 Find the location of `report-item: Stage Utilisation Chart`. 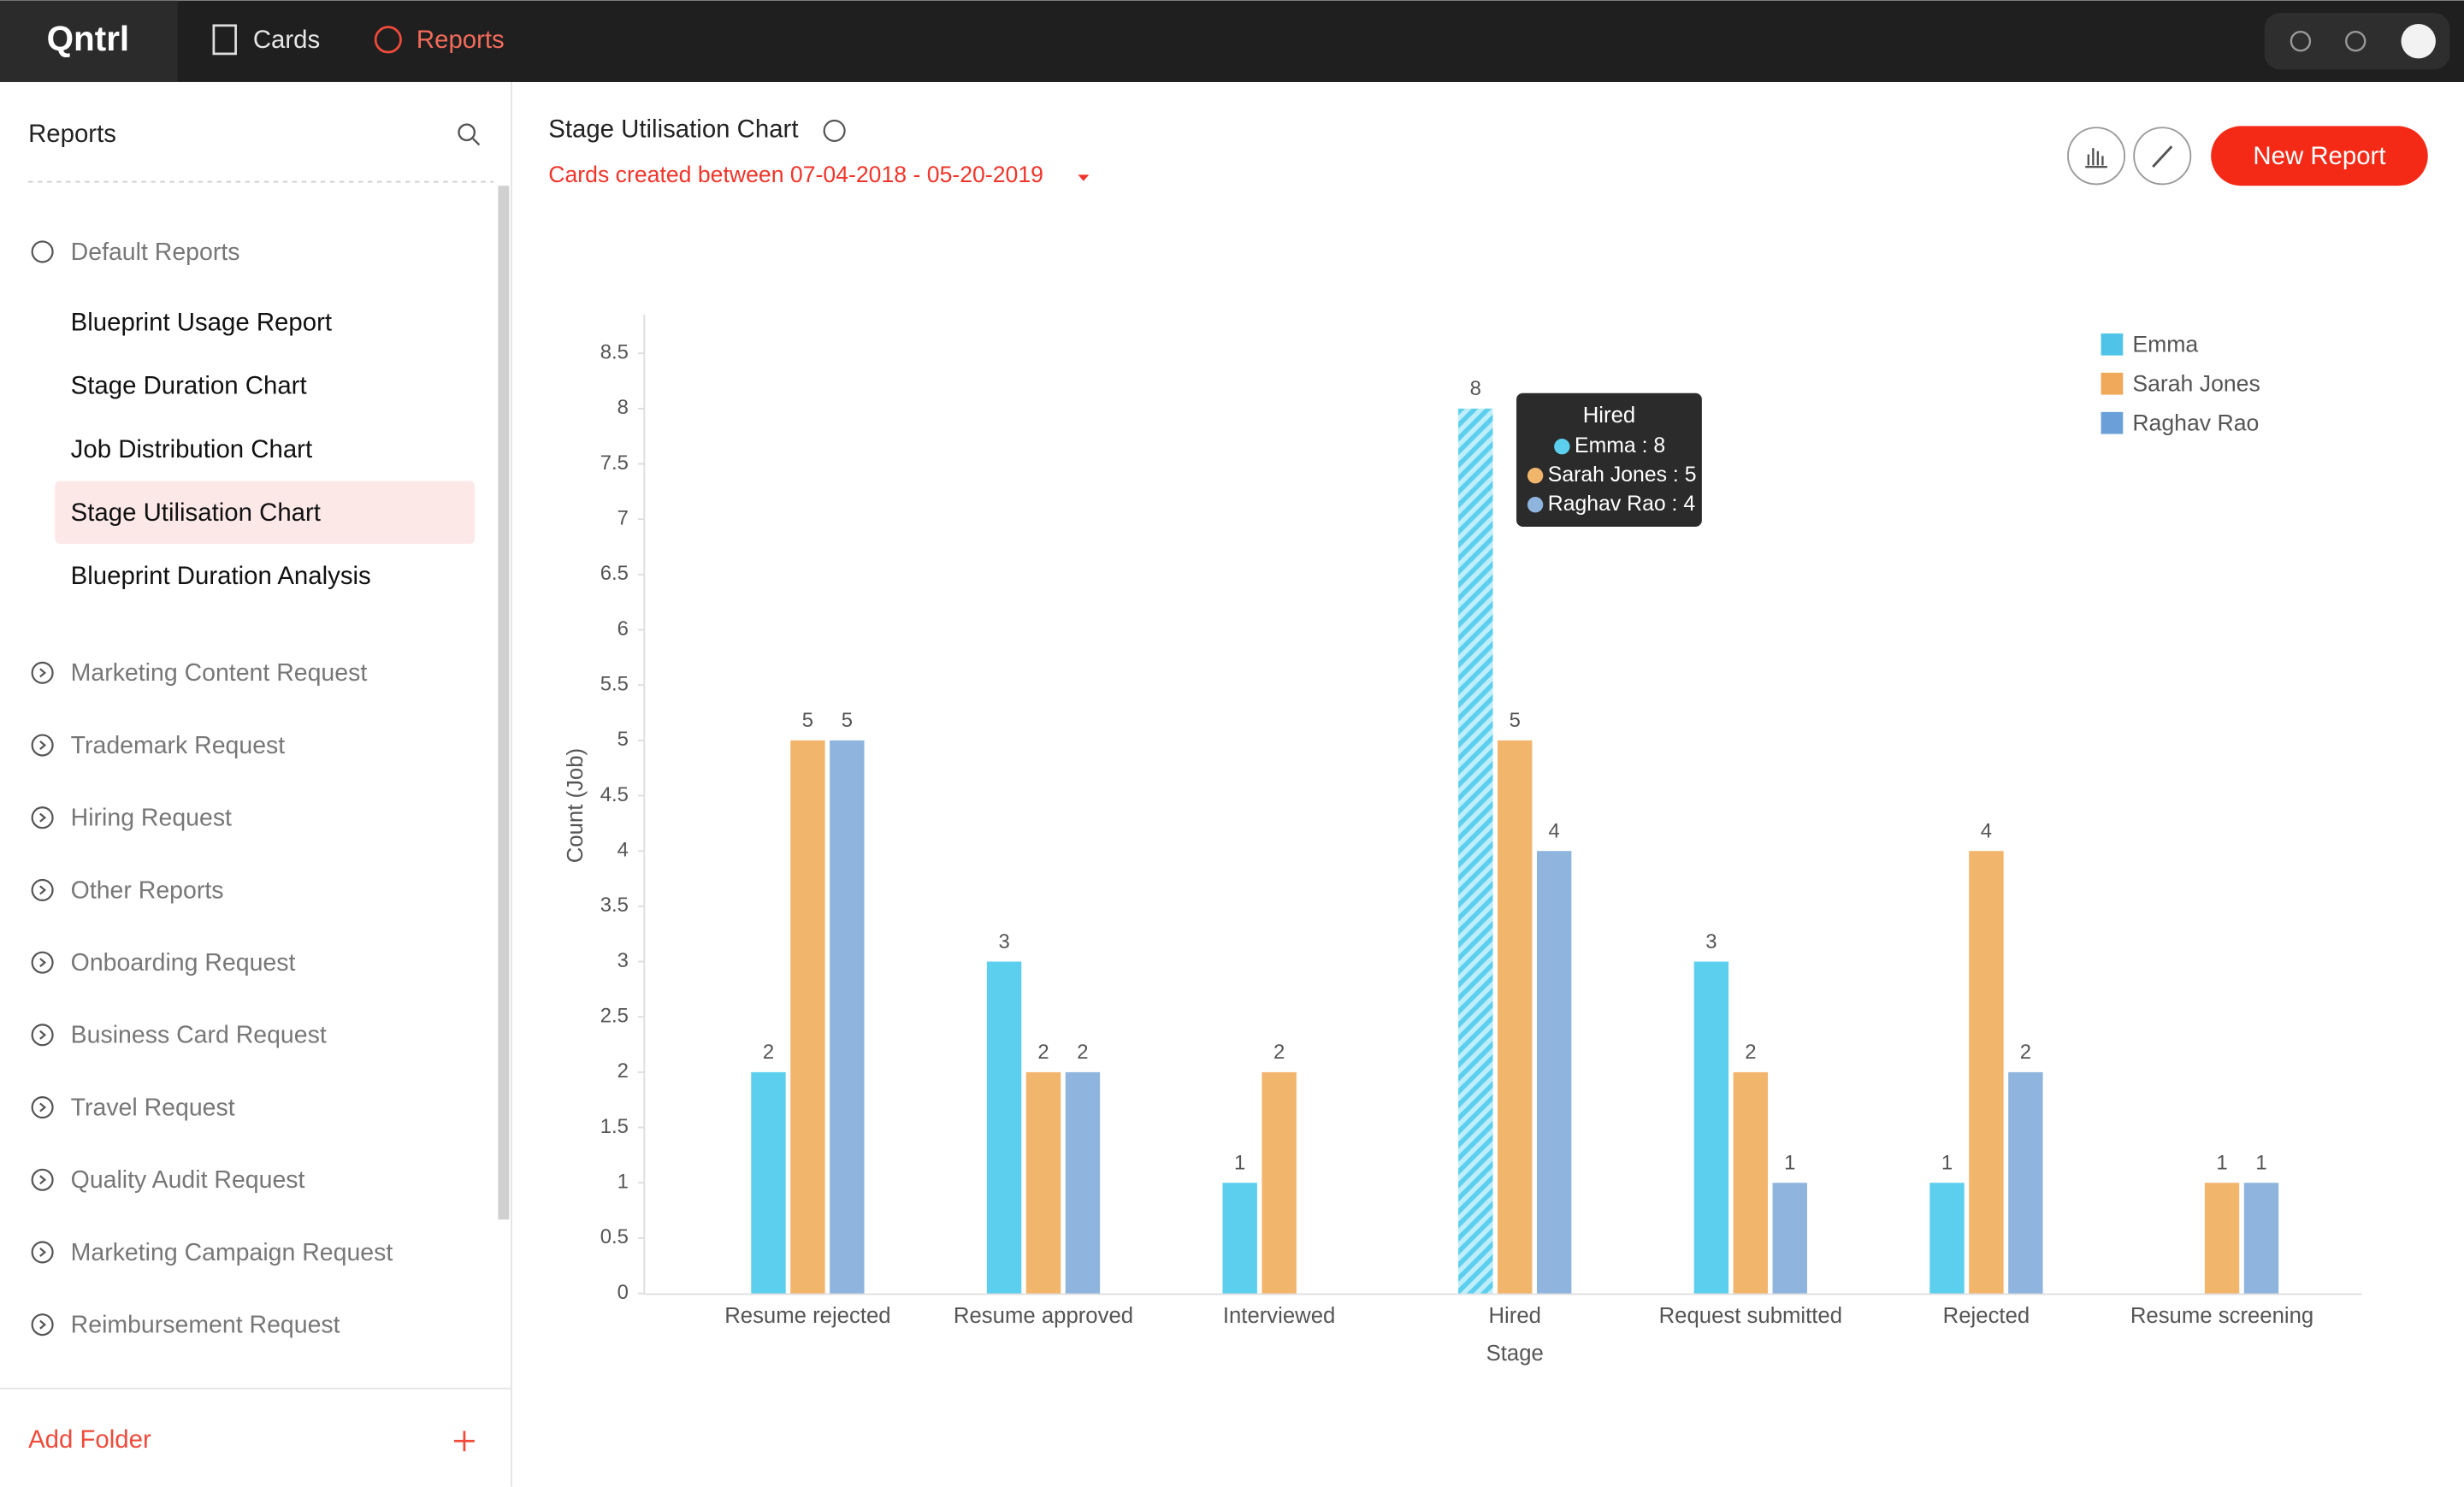

report-item: Stage Utilisation Chart is located at coordinates (196, 513).